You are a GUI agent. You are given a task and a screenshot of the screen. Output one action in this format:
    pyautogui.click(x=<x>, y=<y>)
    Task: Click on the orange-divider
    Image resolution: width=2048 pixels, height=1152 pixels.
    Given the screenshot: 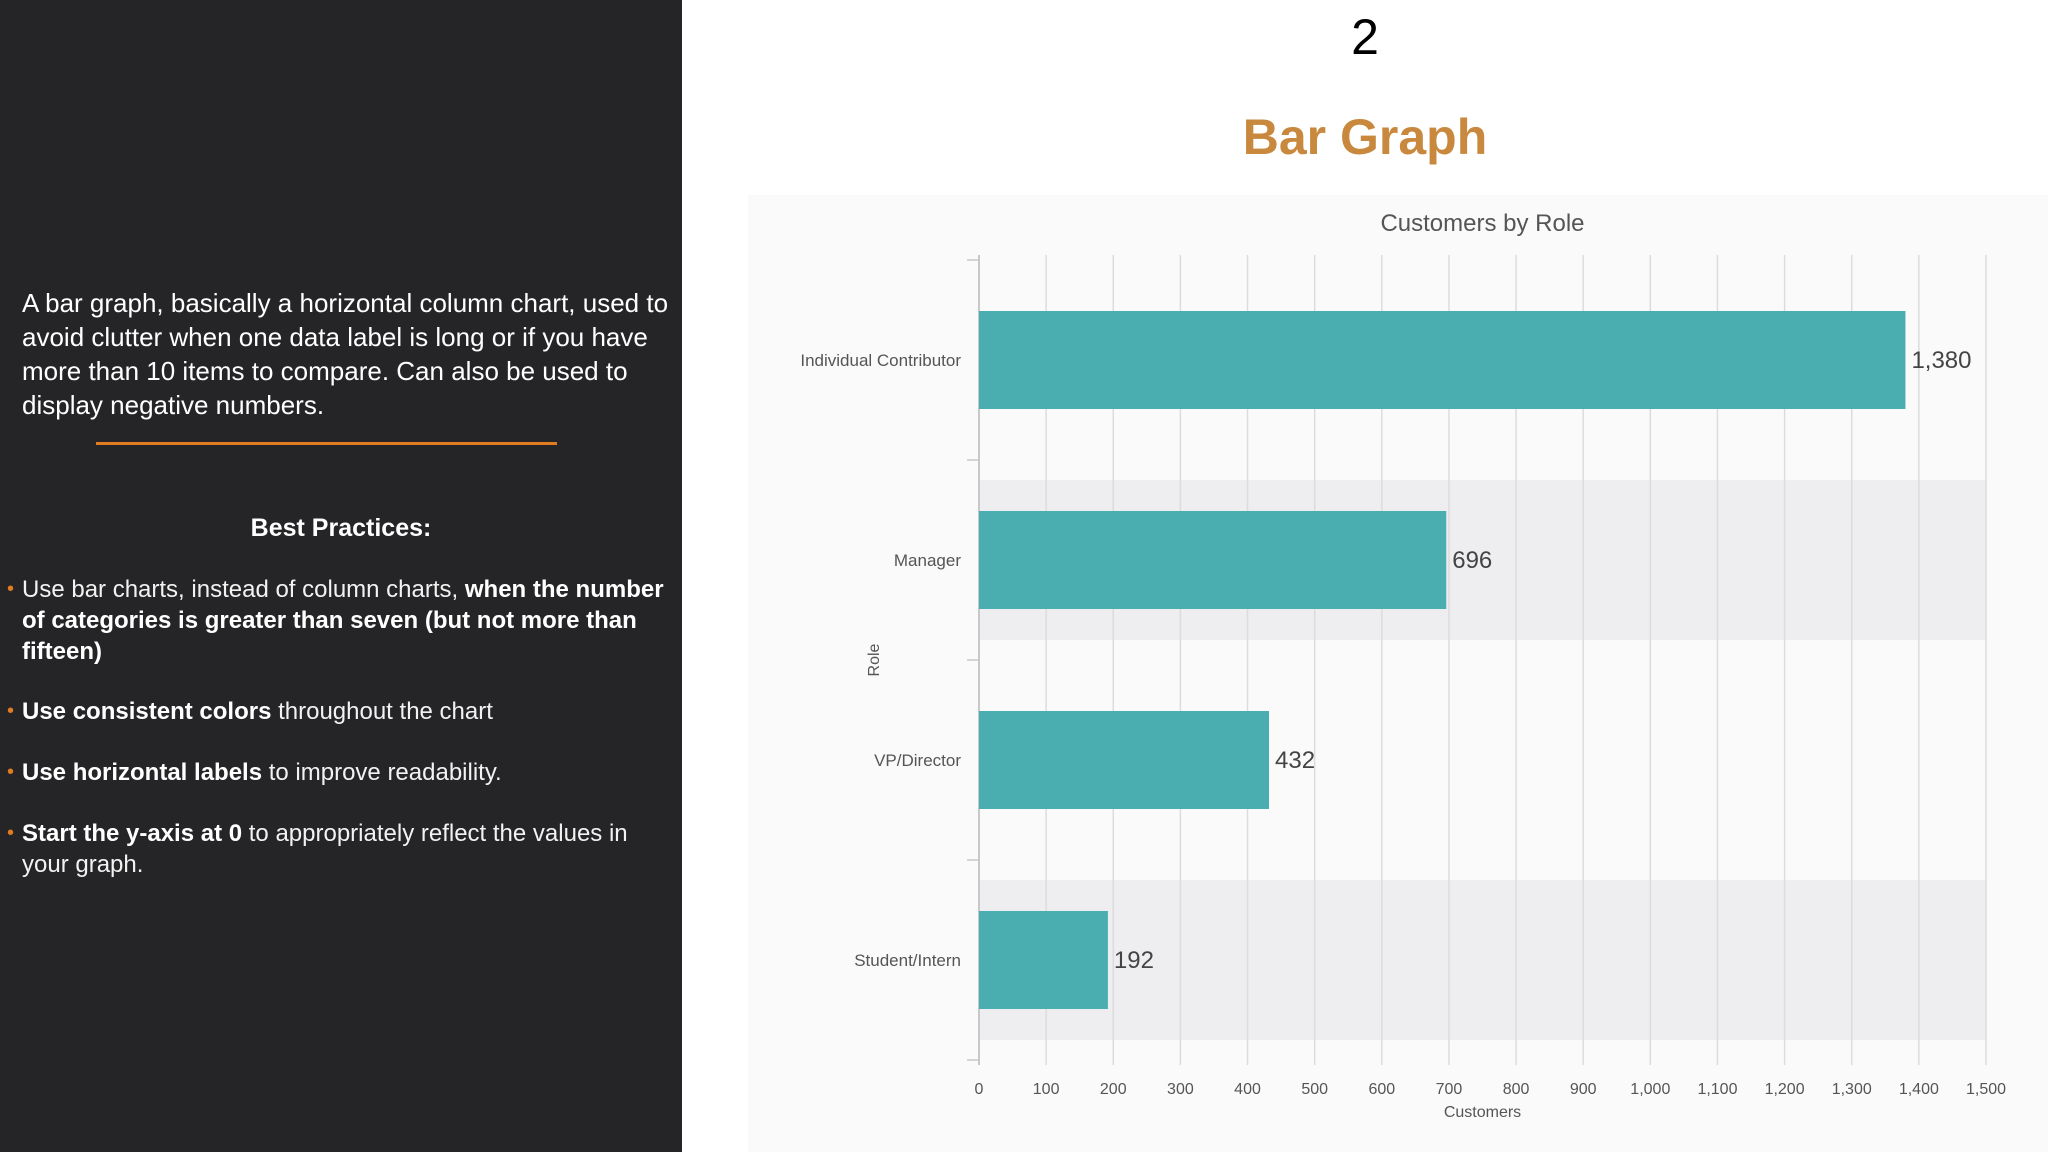 What is the action you would take?
    pyautogui.click(x=326, y=443)
    